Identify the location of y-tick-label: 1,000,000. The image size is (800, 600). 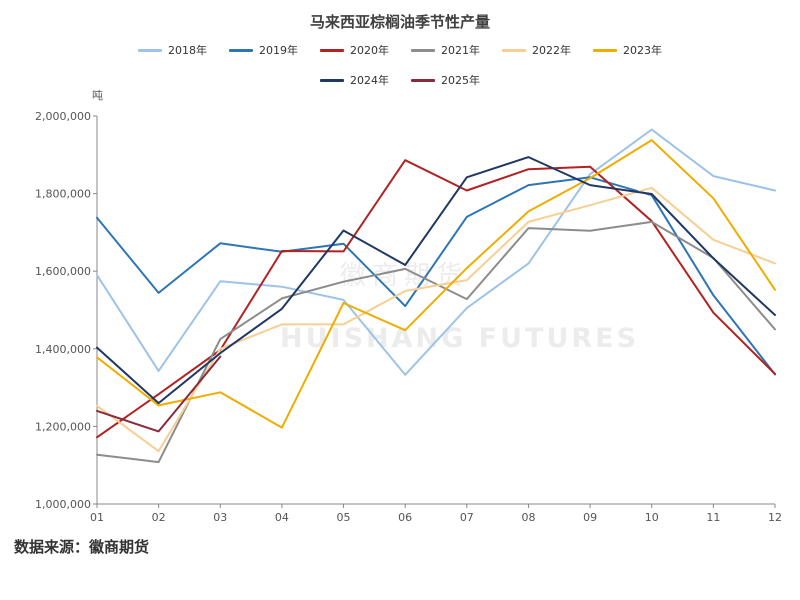
(63, 504).